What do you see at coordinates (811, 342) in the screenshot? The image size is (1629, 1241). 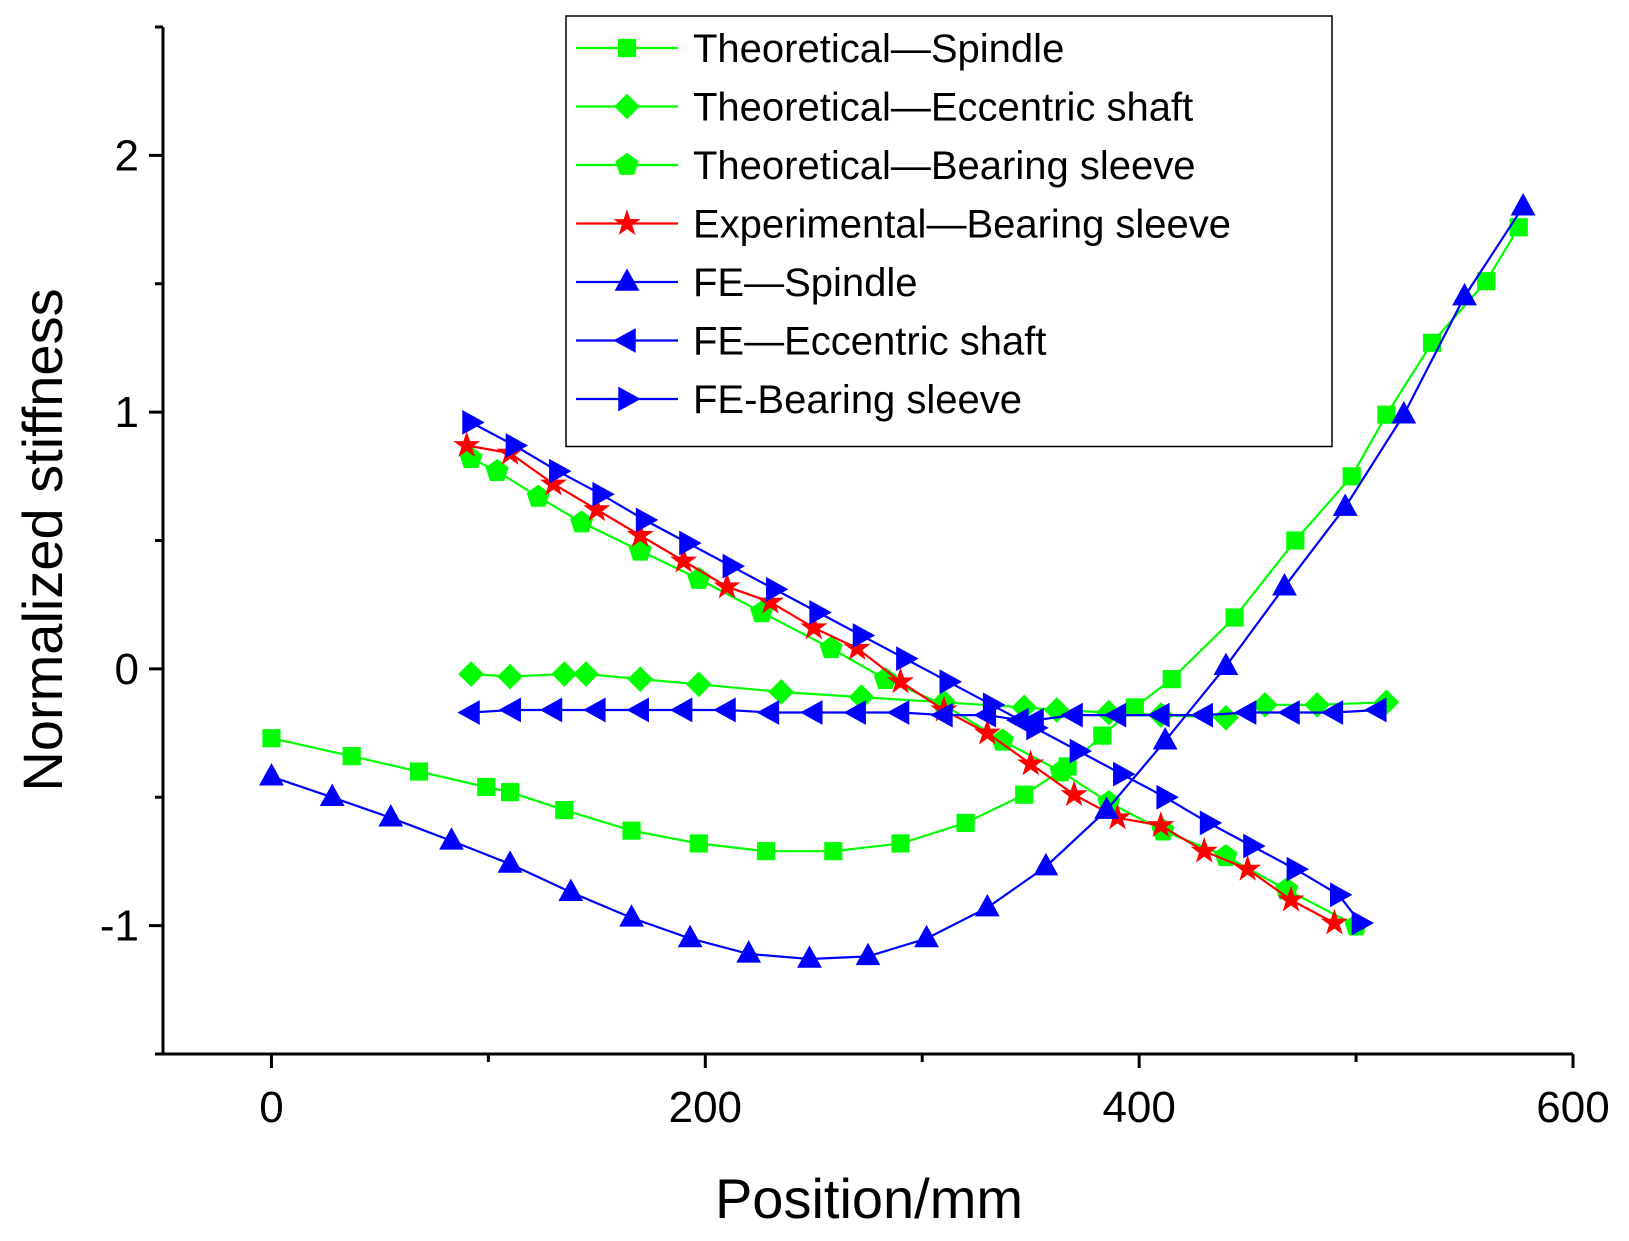 I see `legend-item: FE—Eccentric shaft` at bounding box center [811, 342].